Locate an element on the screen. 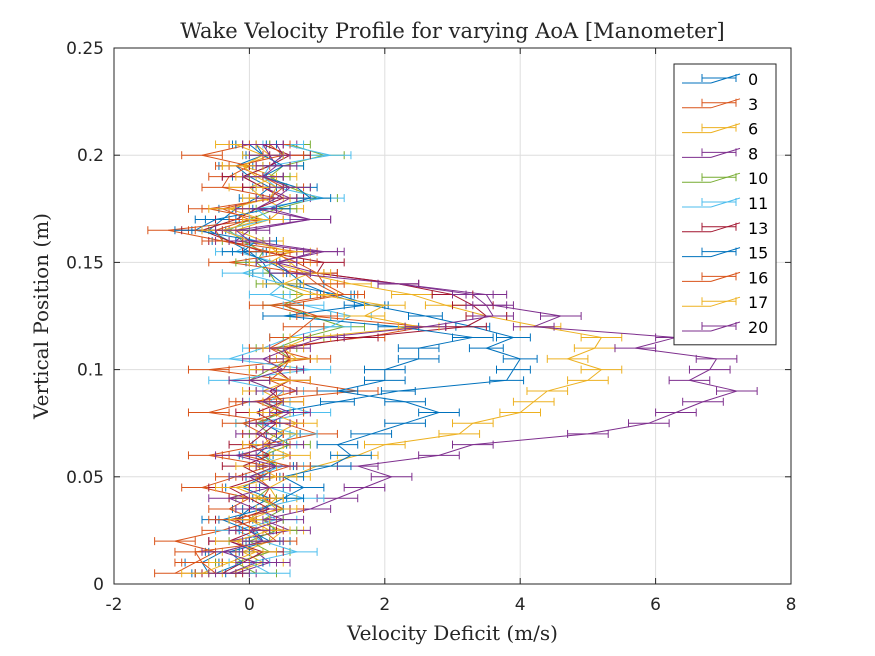 This screenshot has width=875, height=656. legend-label: 20 is located at coordinates (758, 327).